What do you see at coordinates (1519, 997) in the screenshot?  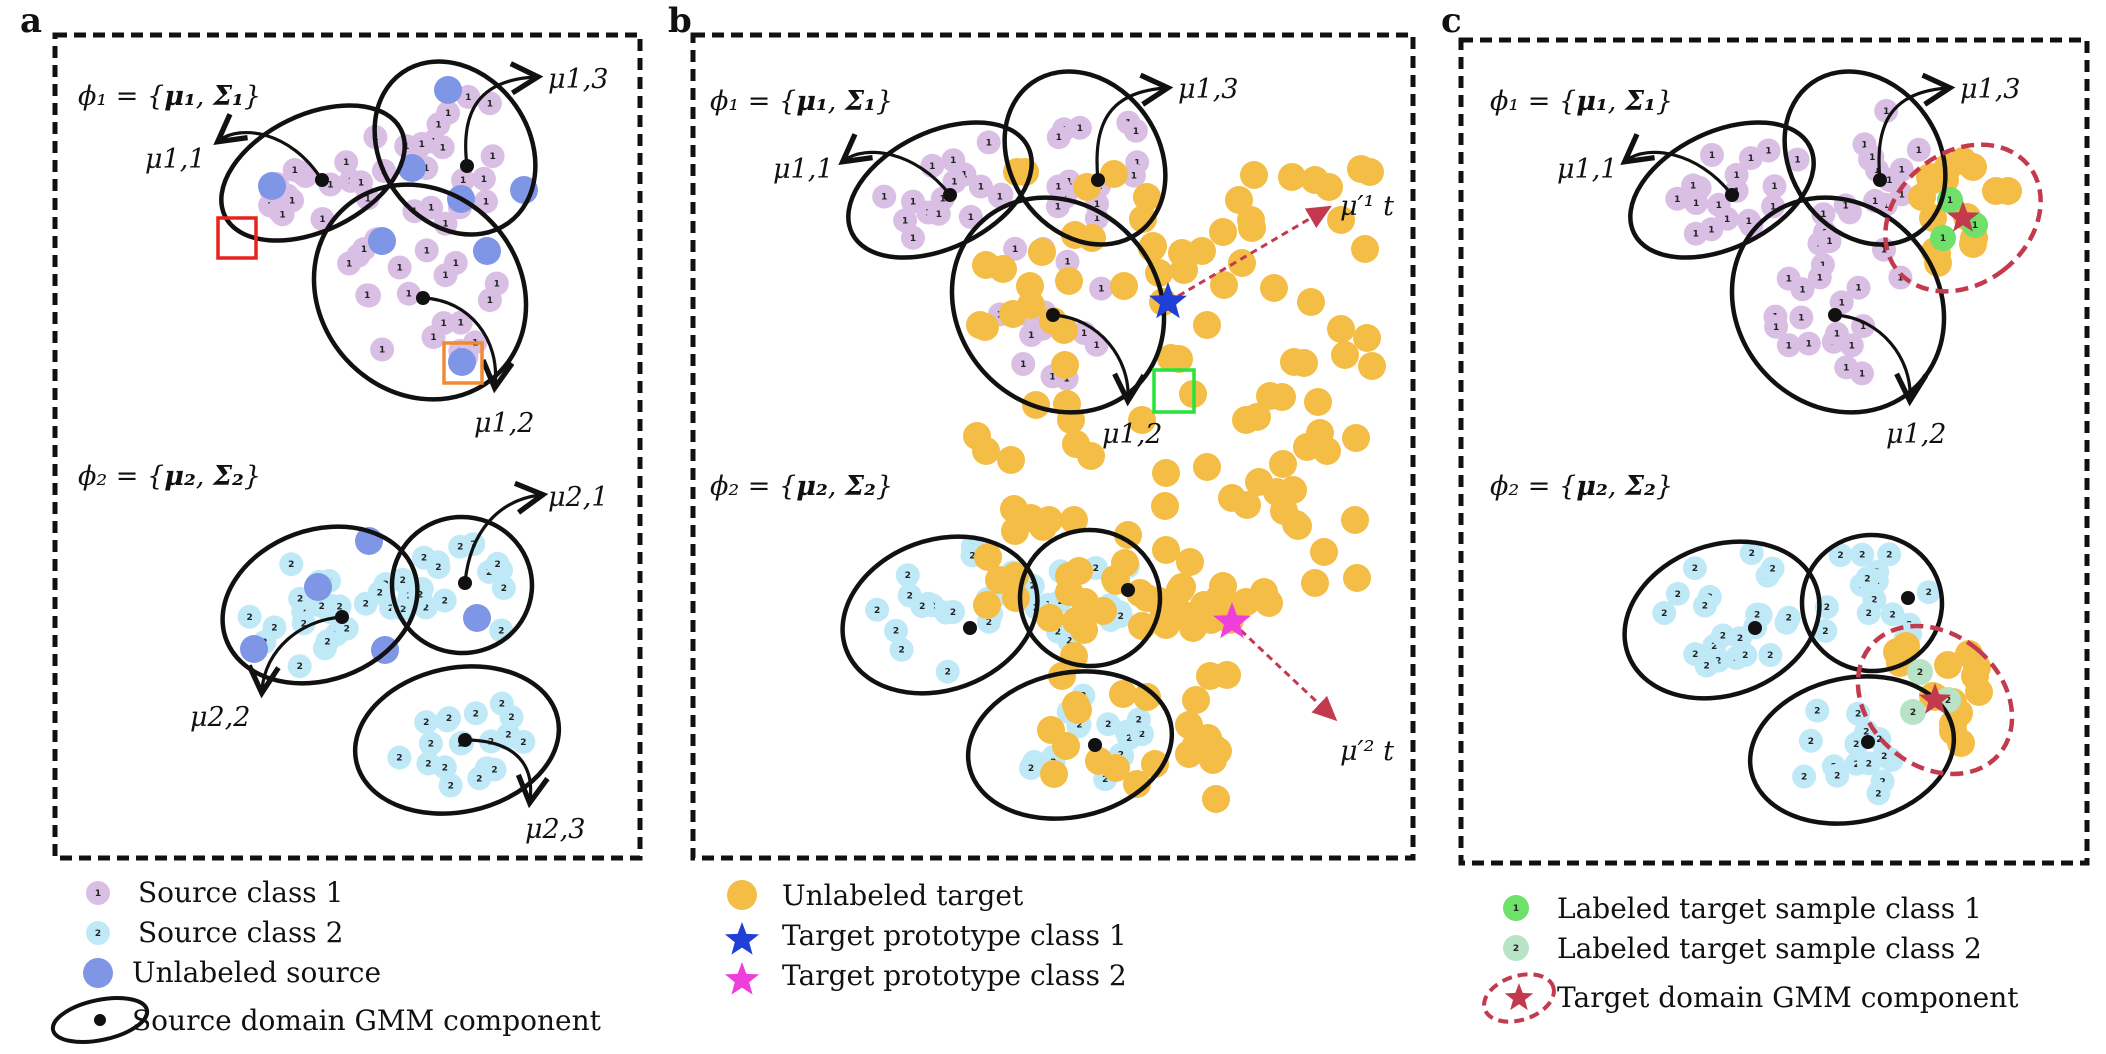 I see `legend-swatch-target-gmm-star` at bounding box center [1519, 997].